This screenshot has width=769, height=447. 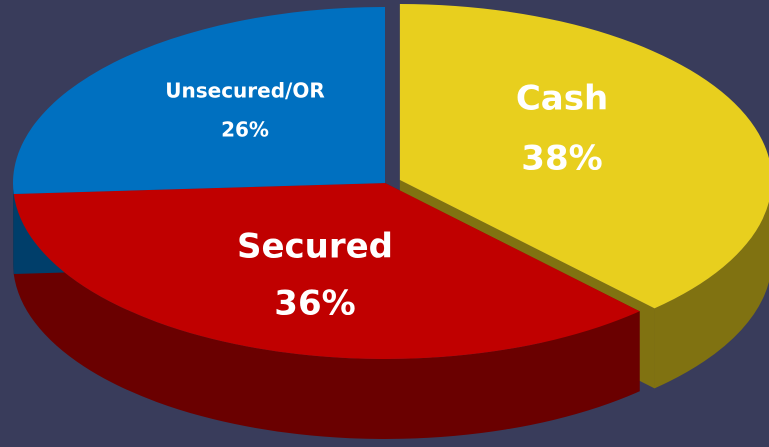 I want to click on slice-value-label: 26%, so click(x=245, y=130).